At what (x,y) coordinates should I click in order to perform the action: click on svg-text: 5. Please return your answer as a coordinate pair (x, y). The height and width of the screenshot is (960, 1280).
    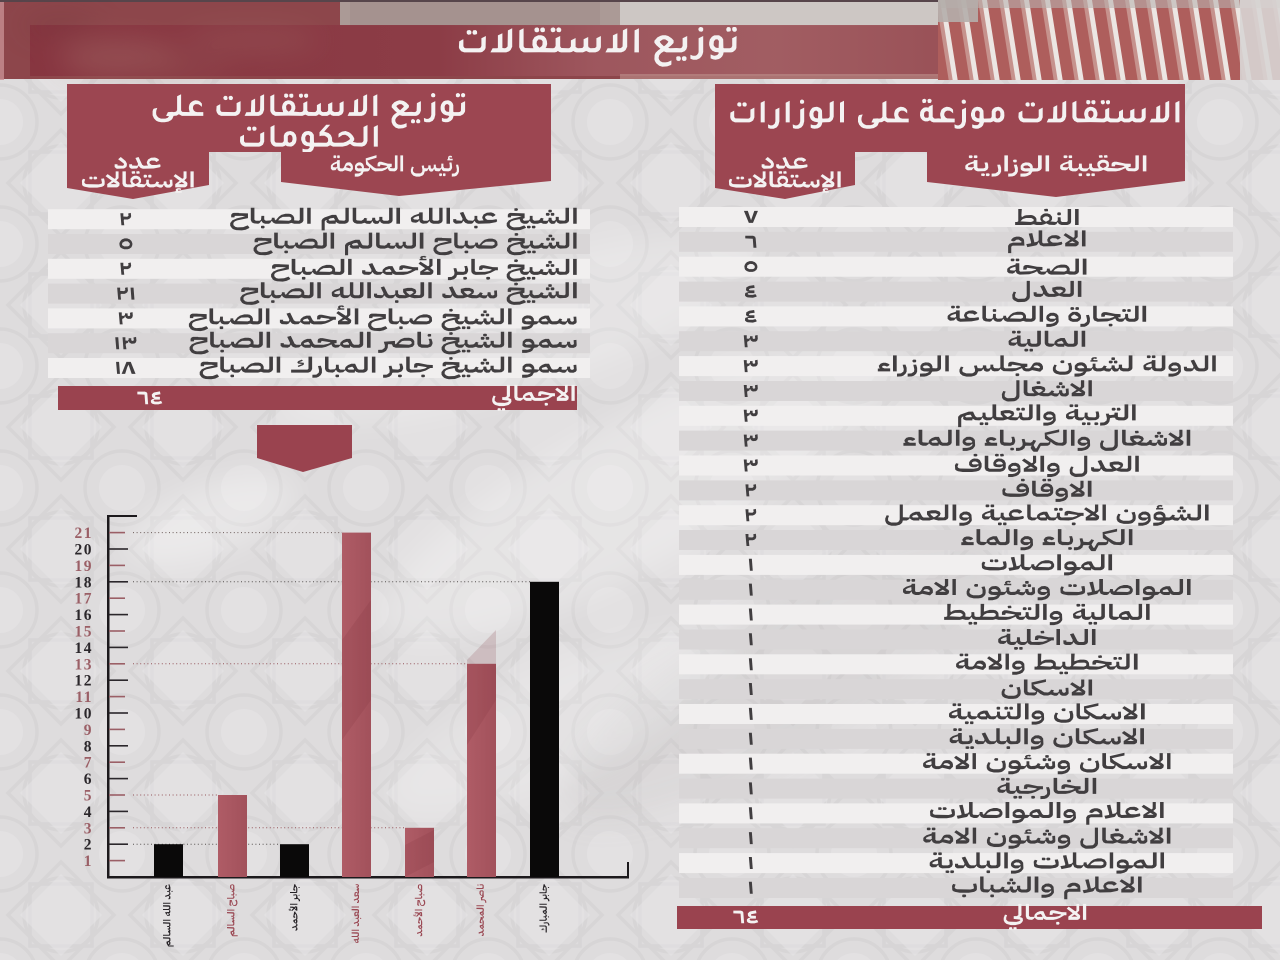
    Looking at the image, I should click on (88, 796).